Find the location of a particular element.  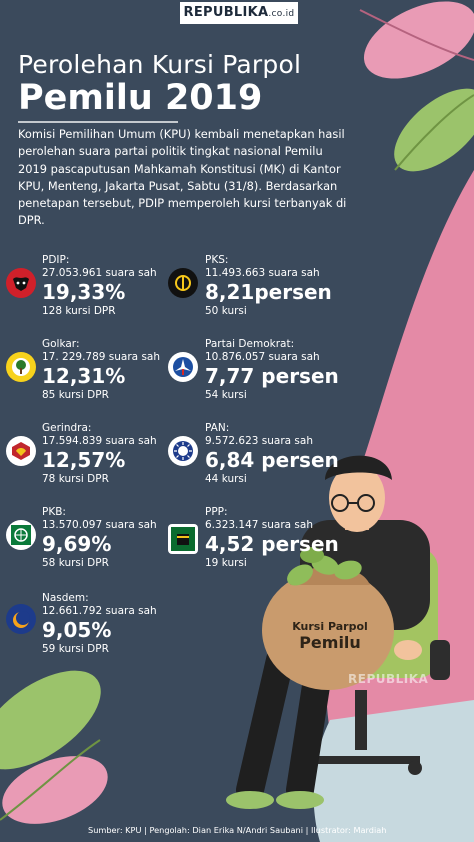

brand-name: REPUBLIKA is located at coordinates (226, 12).